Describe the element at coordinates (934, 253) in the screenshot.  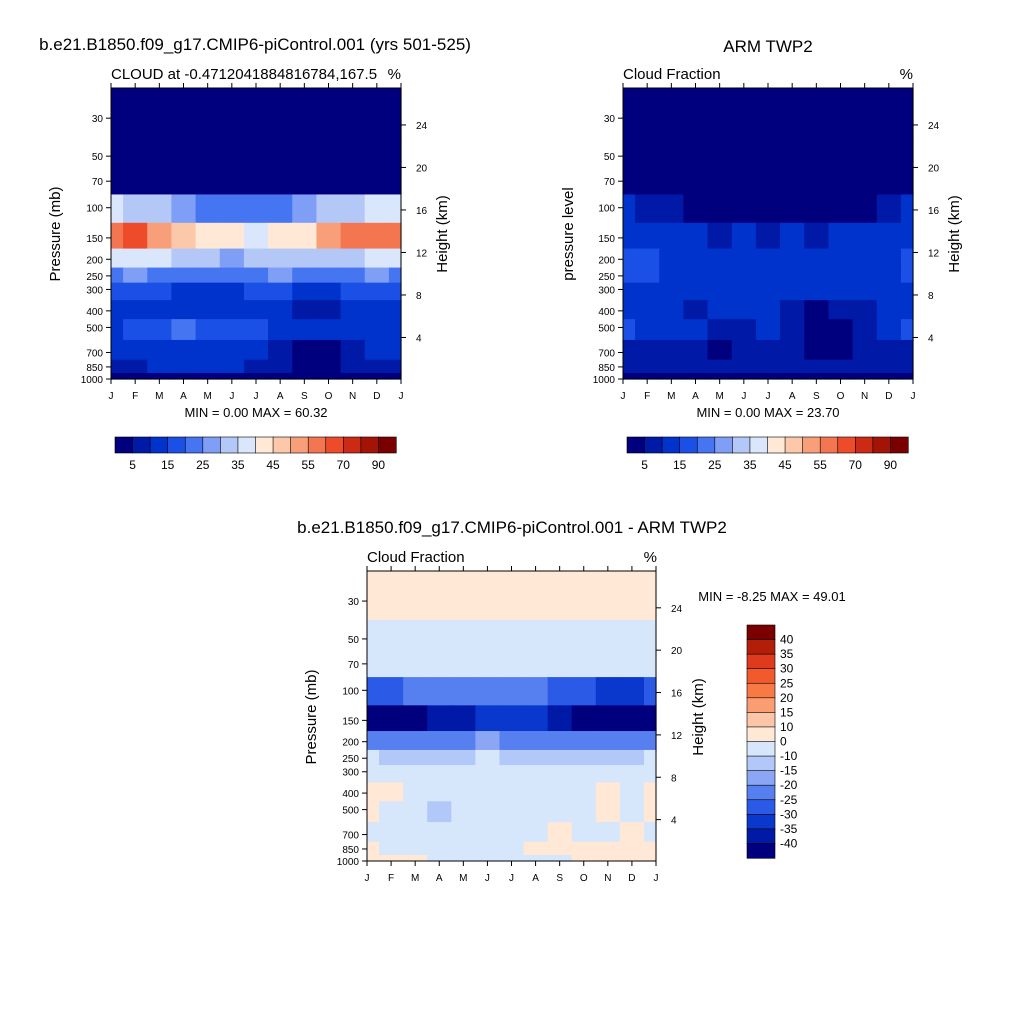
I see `obs-right-tick-label: 12` at that location.